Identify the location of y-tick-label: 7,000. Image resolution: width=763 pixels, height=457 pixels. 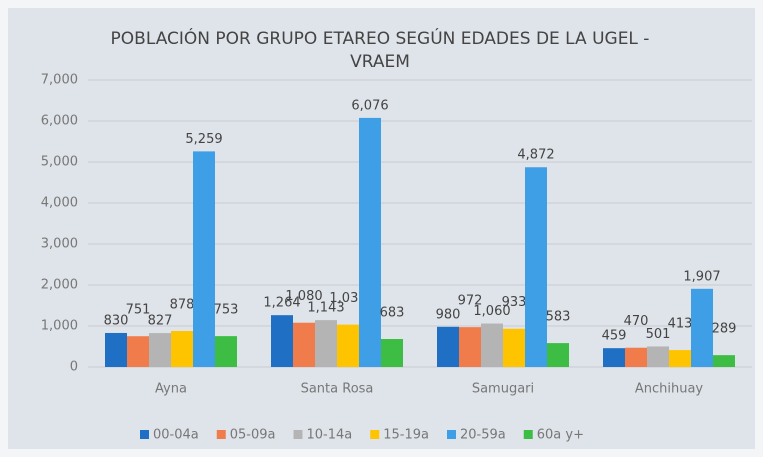
(59, 80).